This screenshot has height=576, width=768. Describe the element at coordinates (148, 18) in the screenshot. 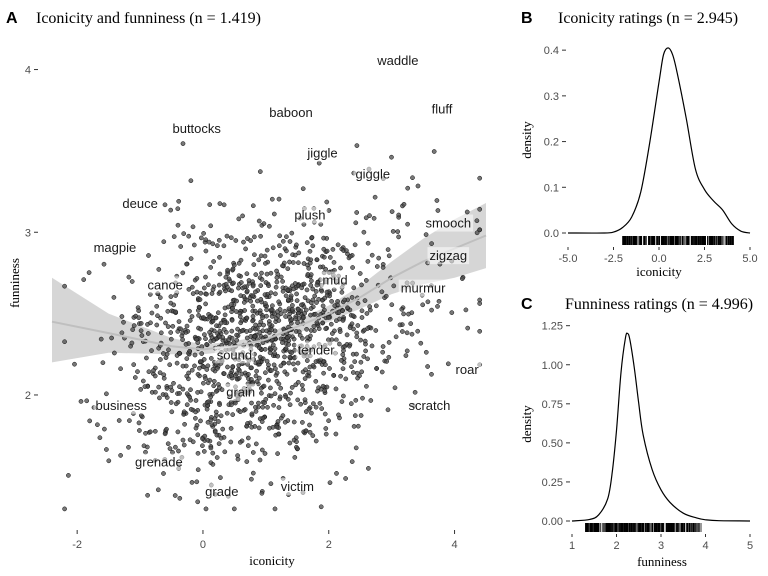

I see `panel-a-title: Iconicity and funniness (n = 1.419)` at that location.